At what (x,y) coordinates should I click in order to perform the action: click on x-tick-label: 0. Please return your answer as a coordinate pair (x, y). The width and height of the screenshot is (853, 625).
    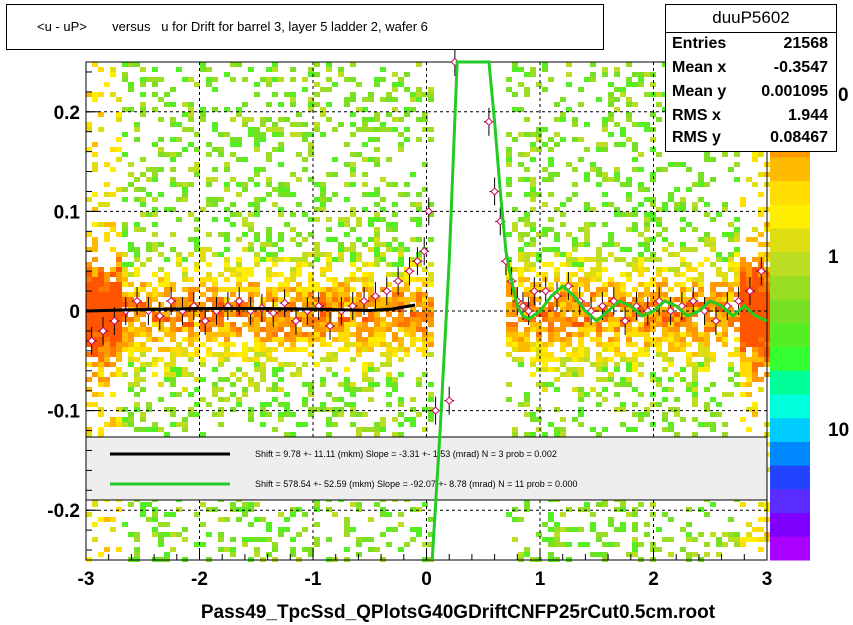
    Looking at the image, I should click on (426, 579).